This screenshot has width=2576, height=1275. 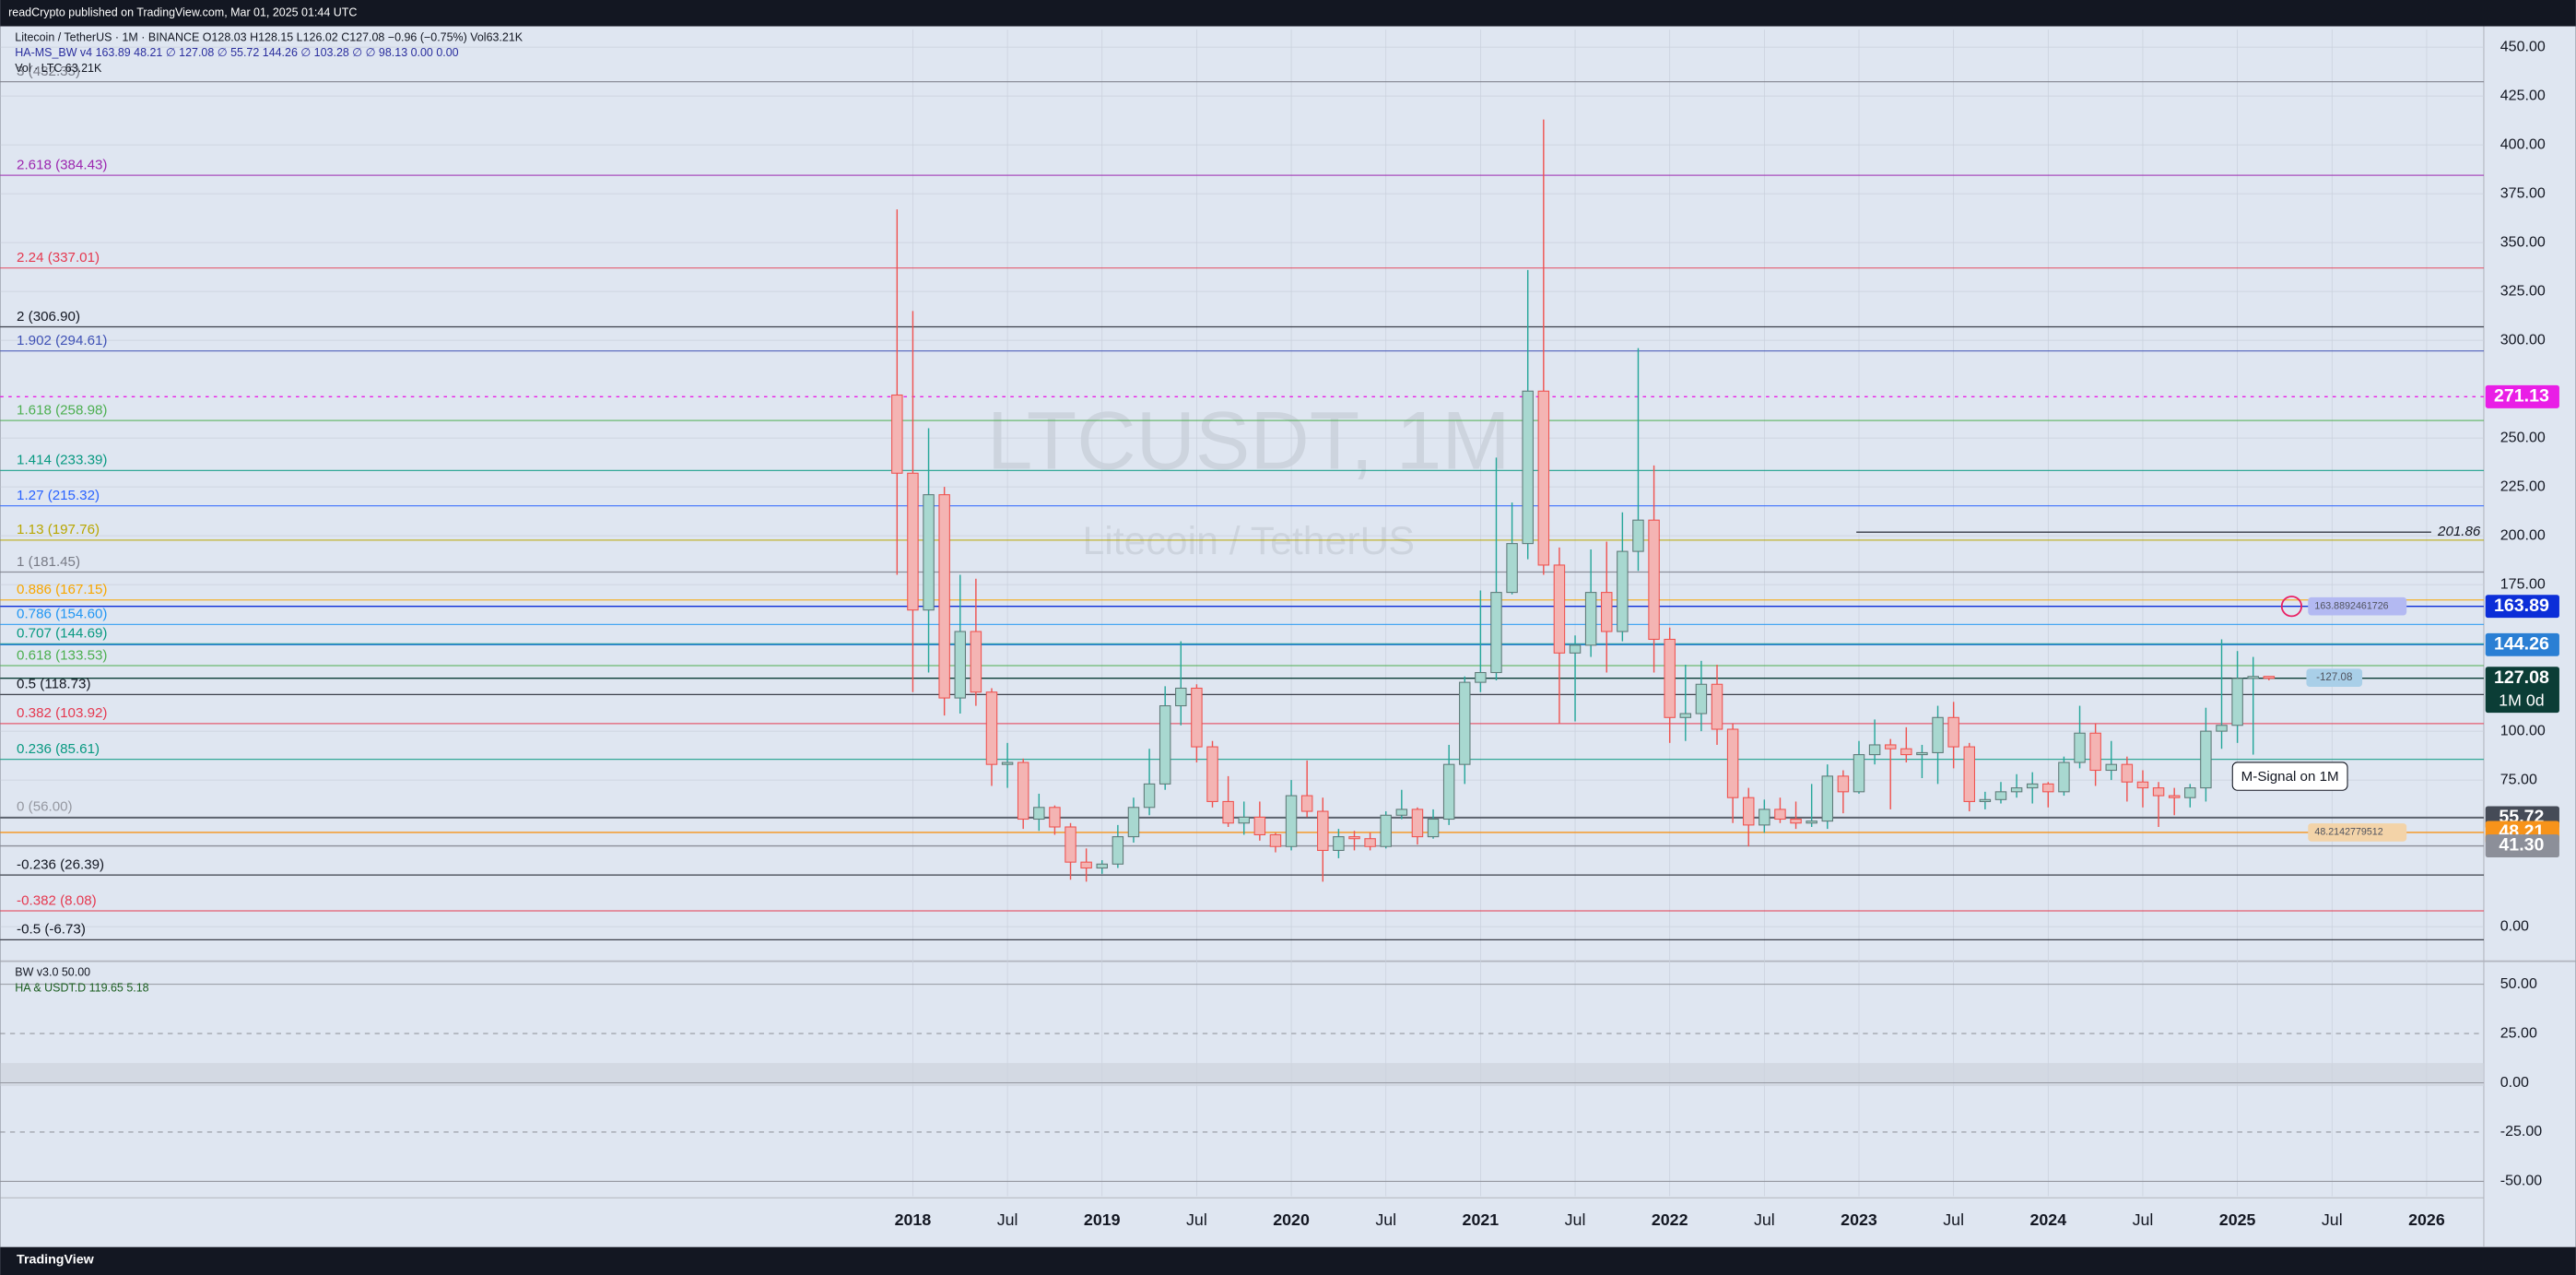 I want to click on y-tick-label: 250.00, so click(x=2523, y=437).